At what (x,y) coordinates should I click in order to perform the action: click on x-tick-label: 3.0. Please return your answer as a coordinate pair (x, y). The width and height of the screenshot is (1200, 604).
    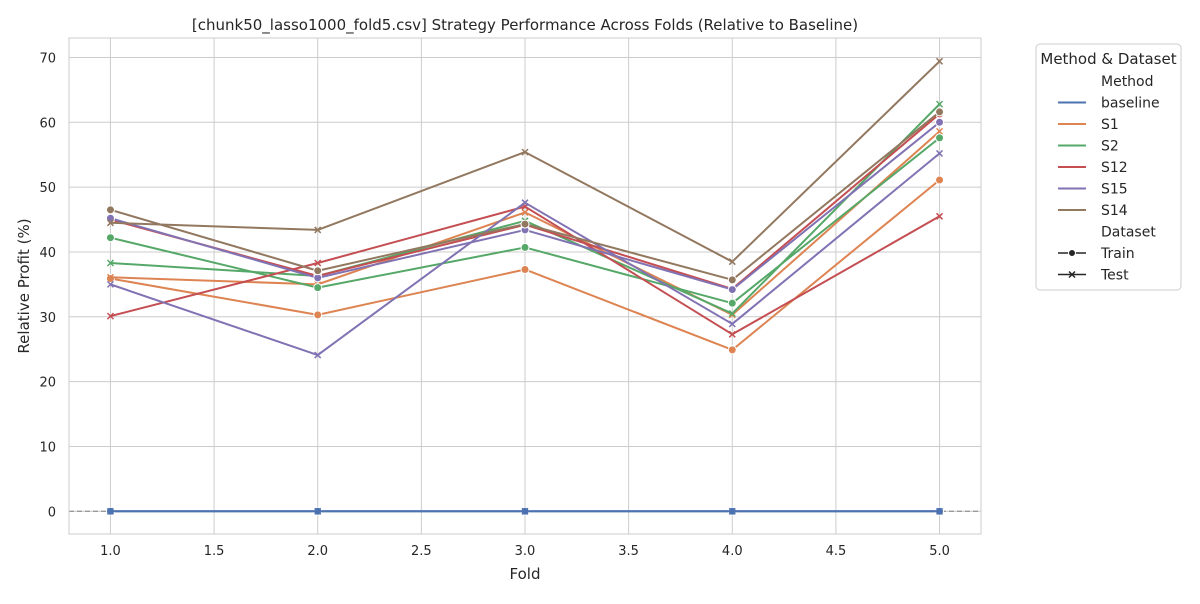
    Looking at the image, I should click on (525, 551).